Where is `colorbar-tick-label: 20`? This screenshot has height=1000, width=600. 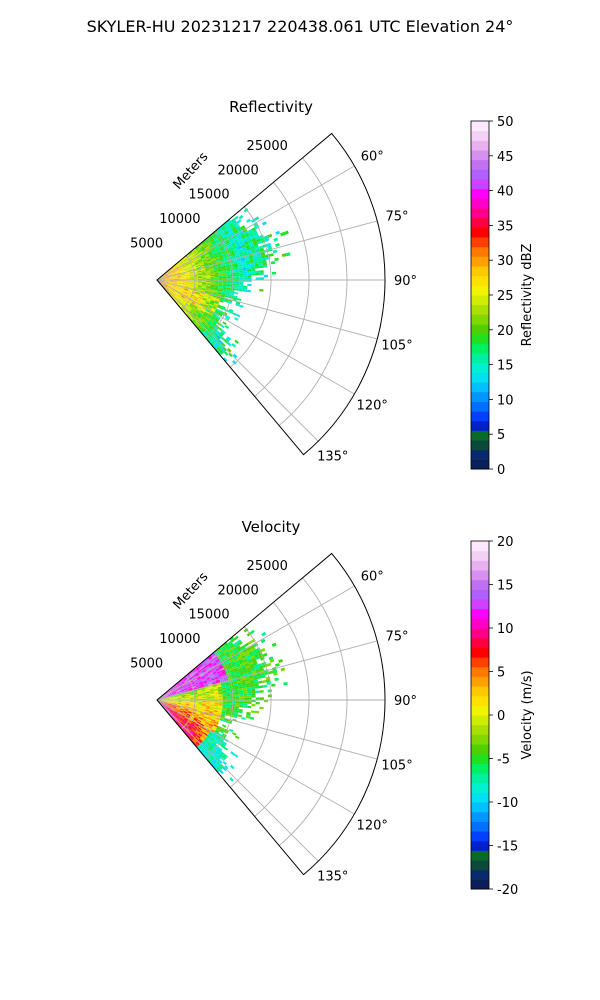 colorbar-tick-label: 20 is located at coordinates (505, 542).